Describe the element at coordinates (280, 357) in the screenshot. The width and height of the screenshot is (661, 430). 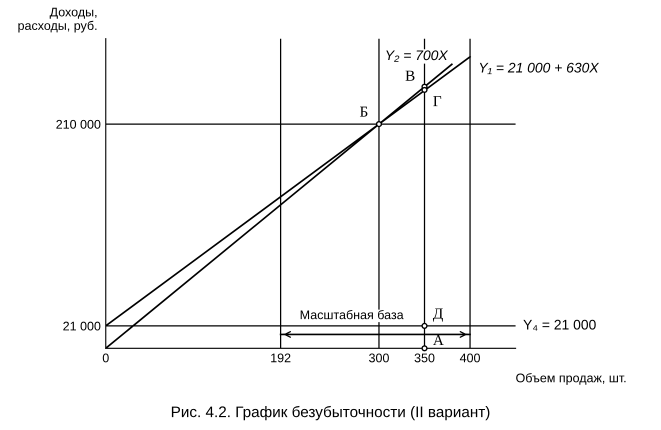
I see `x-tick-label: 192` at that location.